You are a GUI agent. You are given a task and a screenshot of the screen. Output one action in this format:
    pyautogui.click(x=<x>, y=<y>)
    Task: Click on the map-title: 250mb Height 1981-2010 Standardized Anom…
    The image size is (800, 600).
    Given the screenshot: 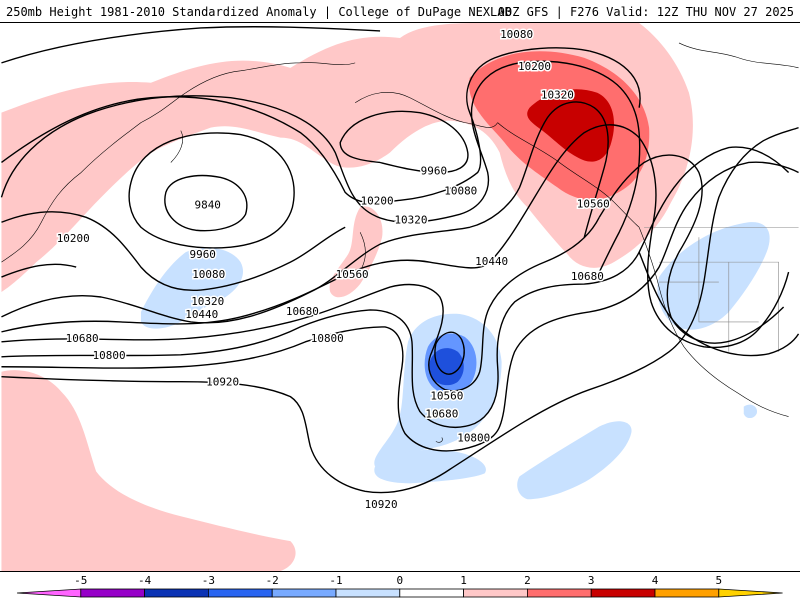 What is the action you would take?
    pyautogui.click(x=259, y=12)
    